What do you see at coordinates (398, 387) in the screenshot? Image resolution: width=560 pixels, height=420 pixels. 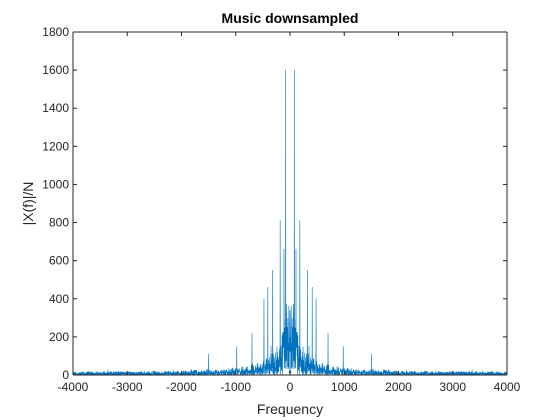 I see `x-tick-label: 2000` at bounding box center [398, 387].